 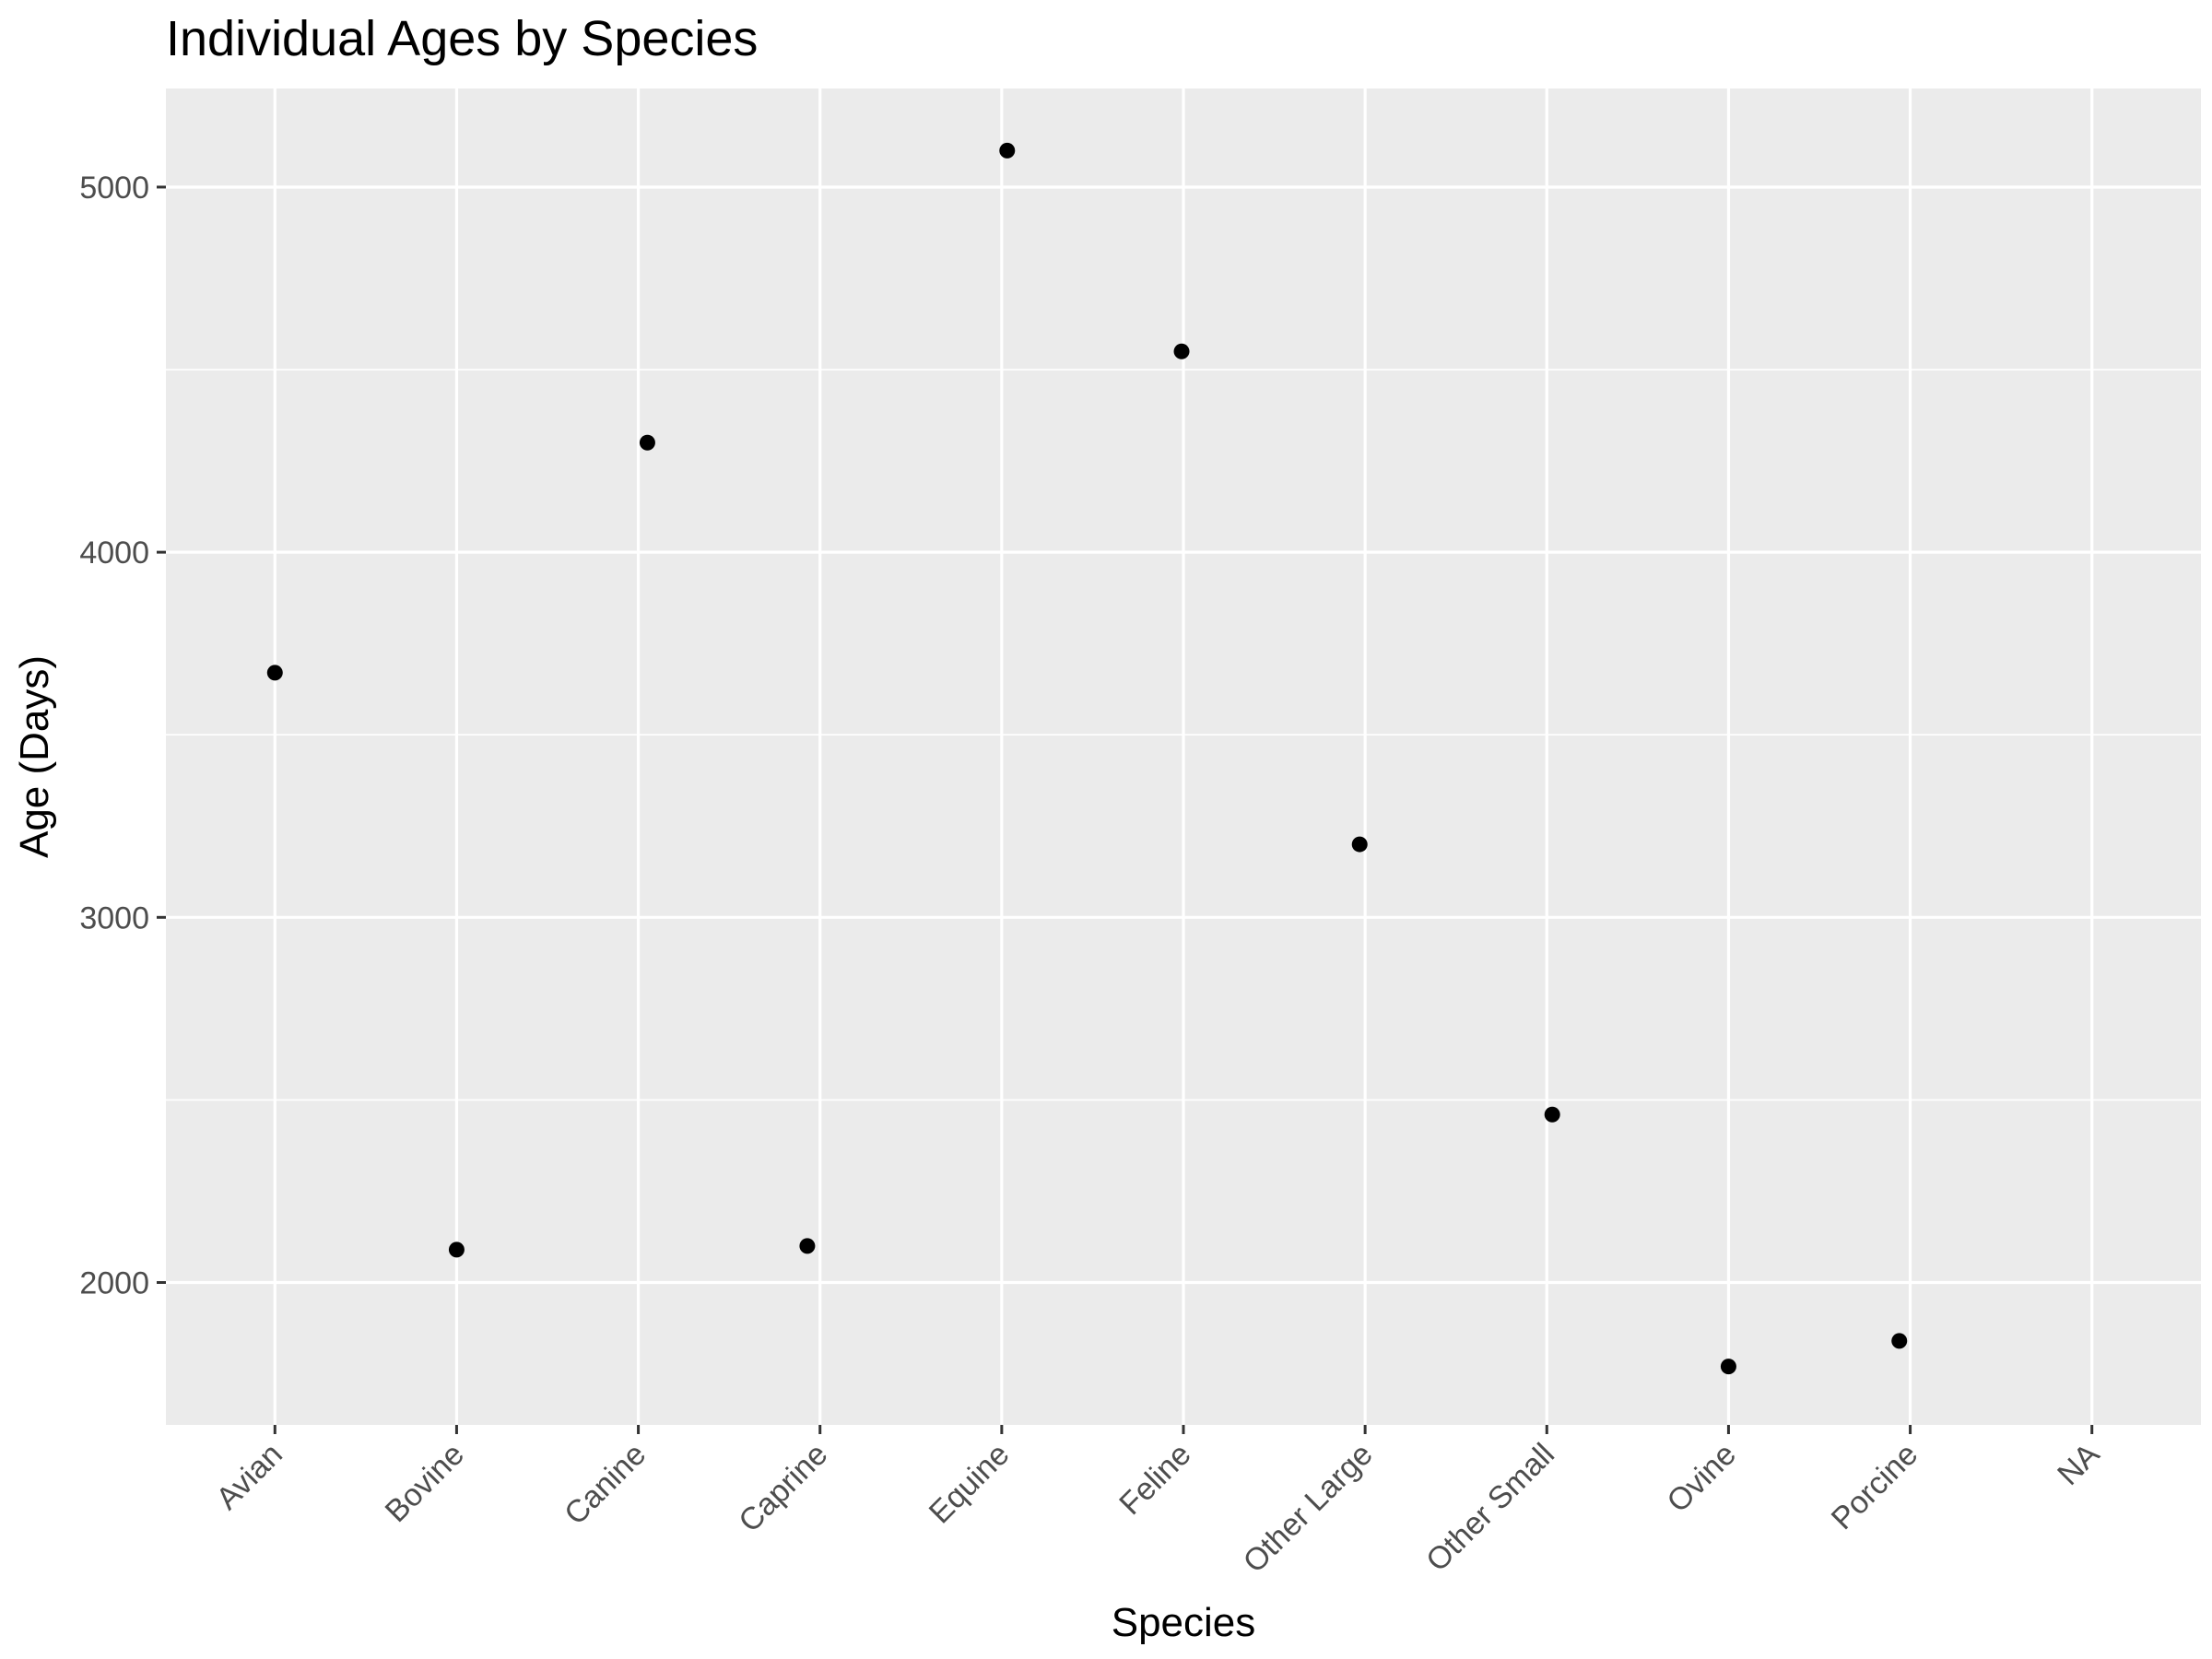 What do you see at coordinates (114, 188) in the screenshot?
I see `y-tick-label: 5000` at bounding box center [114, 188].